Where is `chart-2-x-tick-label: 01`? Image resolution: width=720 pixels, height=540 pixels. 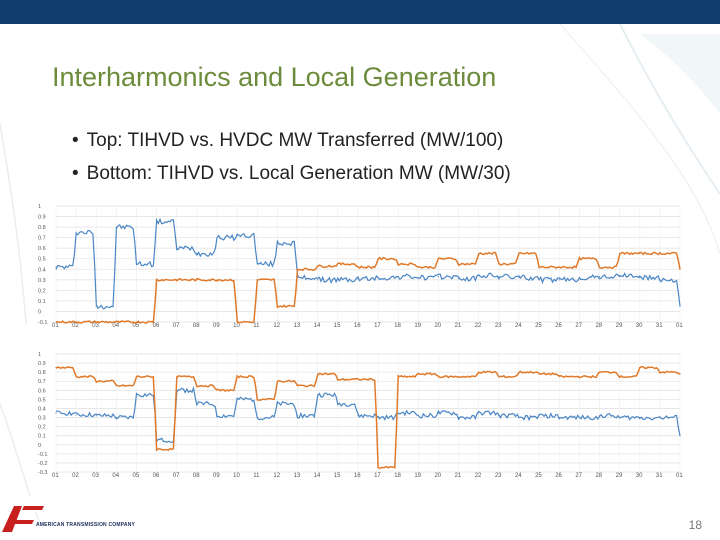 chart-2-x-tick-label: 01 is located at coordinates (55, 476).